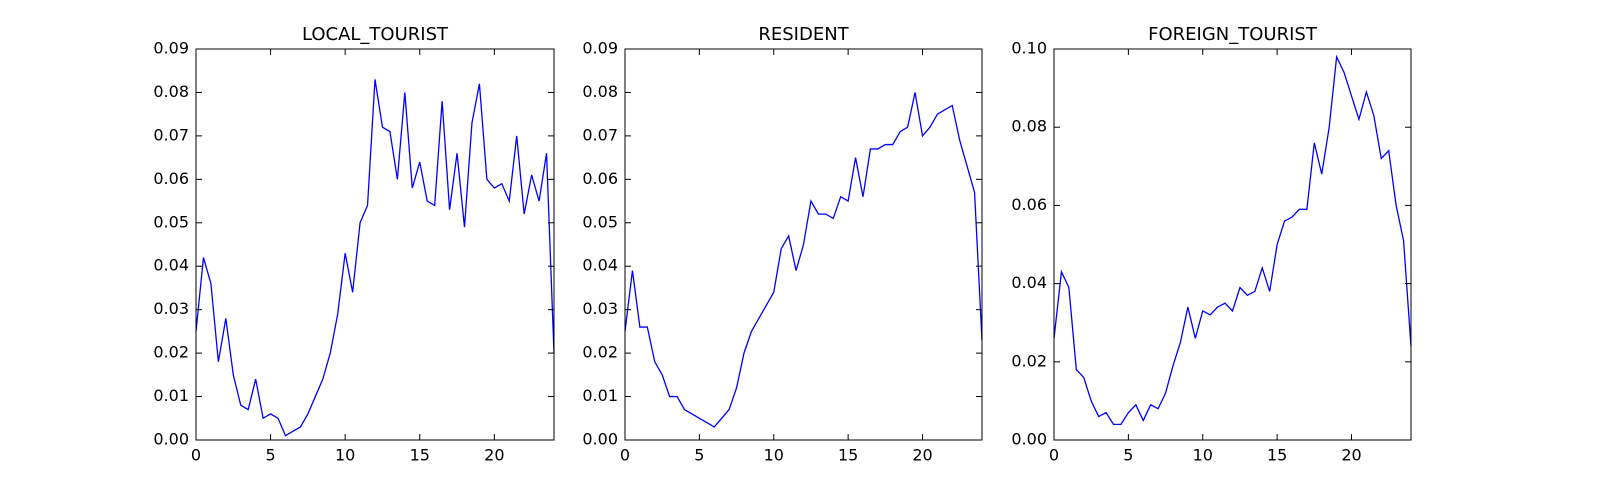 The height and width of the screenshot is (500, 1600). Describe the element at coordinates (1233, 34) in the screenshot. I see `chart-title: FOREIGN_TOURIST` at that location.